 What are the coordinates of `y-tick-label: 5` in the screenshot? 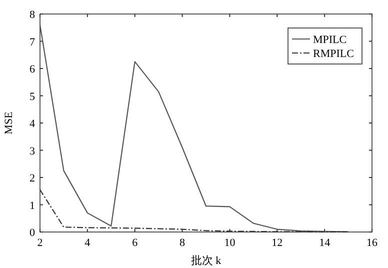 It's located at (33, 96).